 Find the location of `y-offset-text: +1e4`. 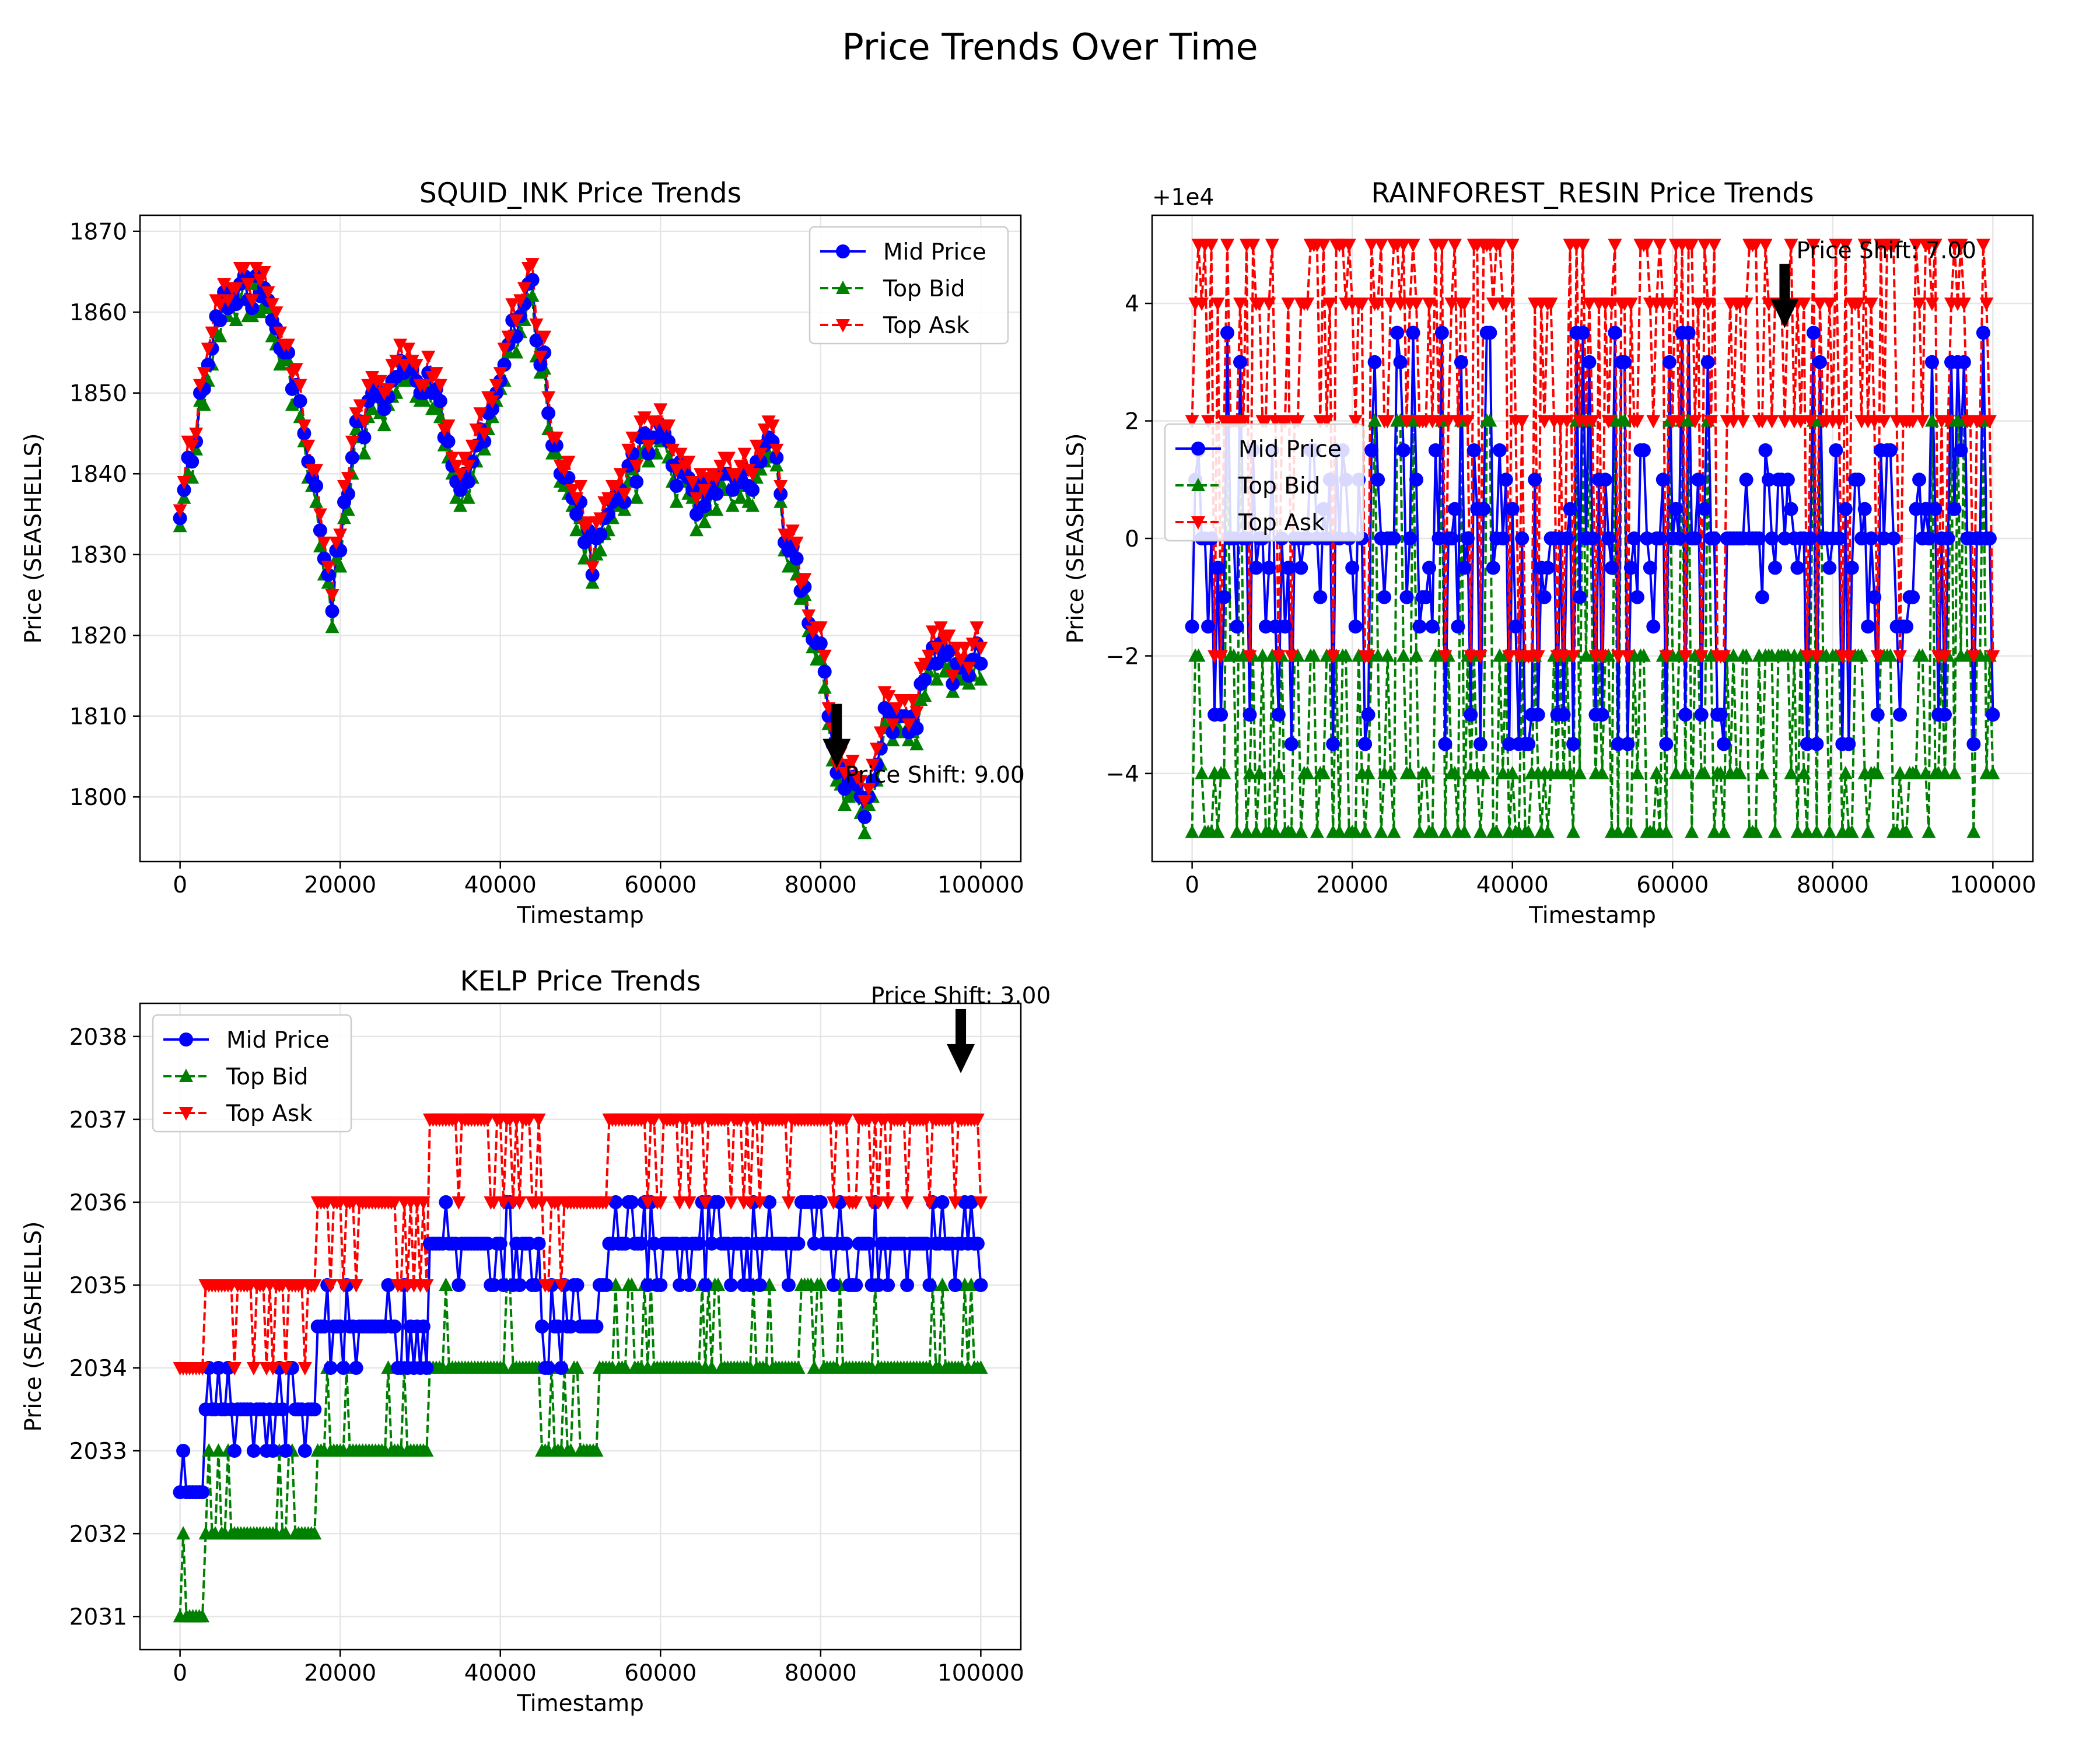

y-offset-text: +1e4 is located at coordinates (1183, 197).